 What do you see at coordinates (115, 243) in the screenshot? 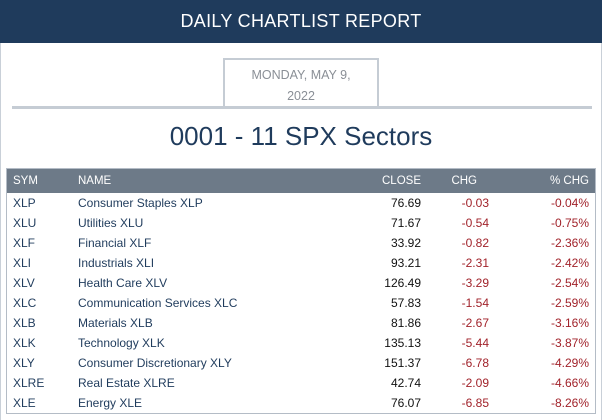
I see `name-link: Financial XLF` at bounding box center [115, 243].